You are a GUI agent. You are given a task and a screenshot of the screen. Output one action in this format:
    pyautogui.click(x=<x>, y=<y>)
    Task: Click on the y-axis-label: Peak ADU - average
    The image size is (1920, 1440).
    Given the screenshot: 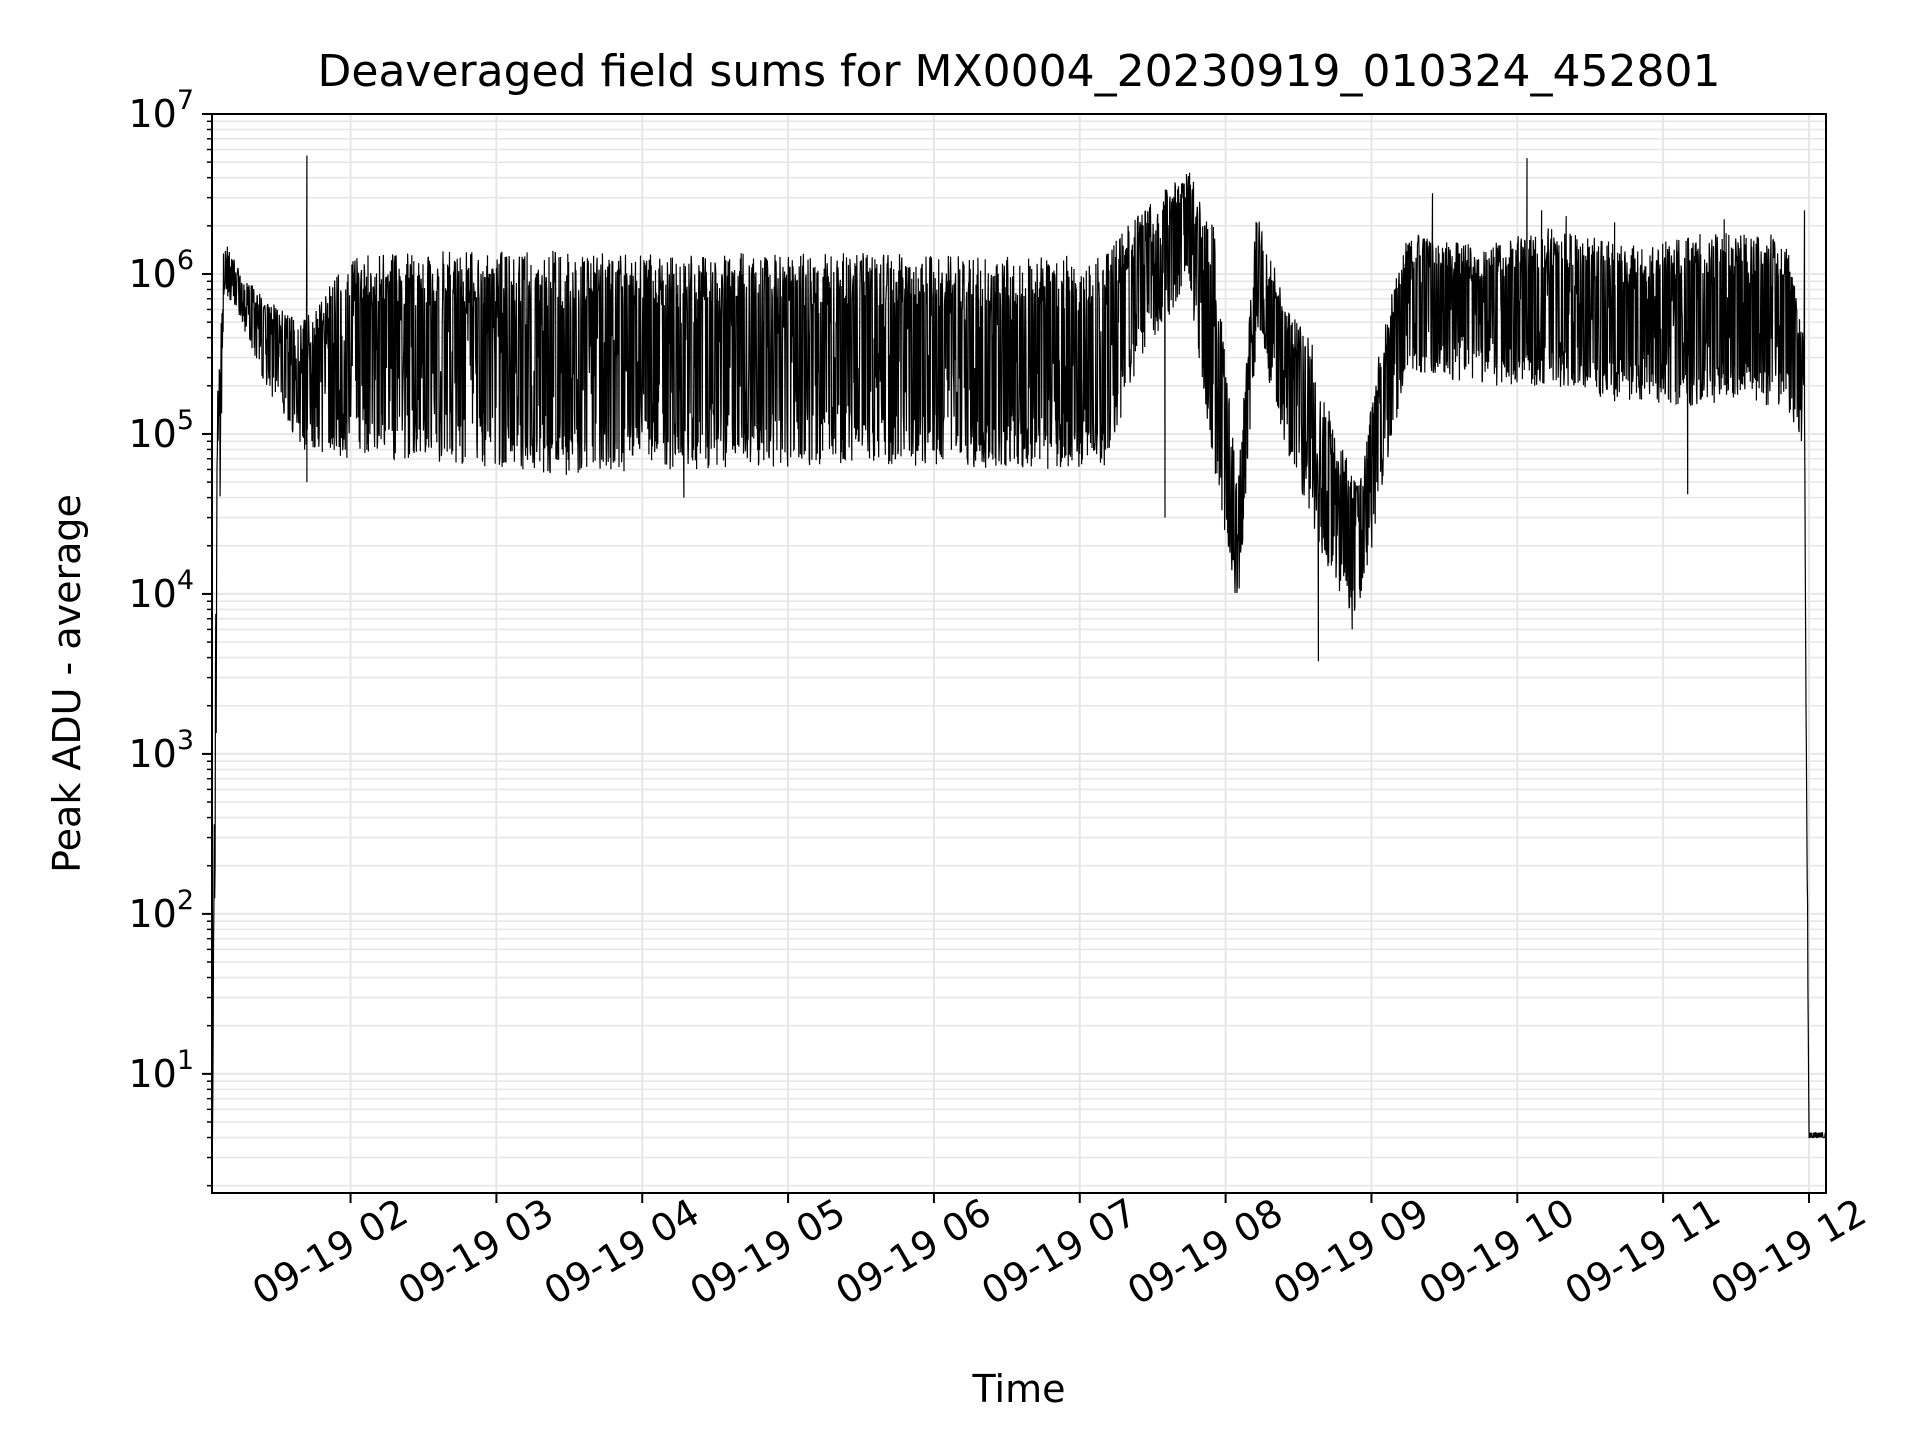 What is the action you would take?
    pyautogui.click(x=67, y=683)
    